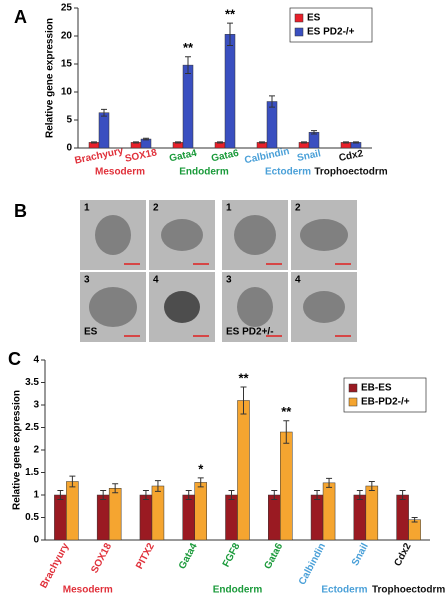  Describe the element at coordinates (67, 8) in the screenshot. I see `y-tick-label: 25` at that location.